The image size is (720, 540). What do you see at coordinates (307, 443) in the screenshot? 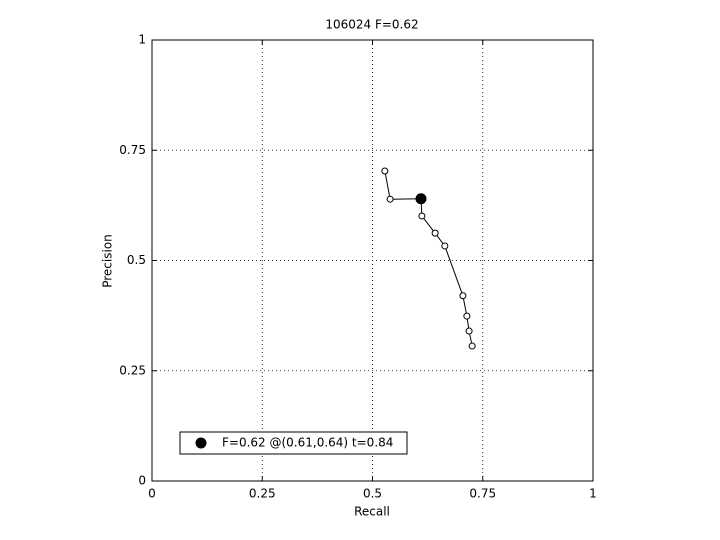
I see `legend-label: F=0.62 @(0.61,0.64) t=0.84` at bounding box center [307, 443].